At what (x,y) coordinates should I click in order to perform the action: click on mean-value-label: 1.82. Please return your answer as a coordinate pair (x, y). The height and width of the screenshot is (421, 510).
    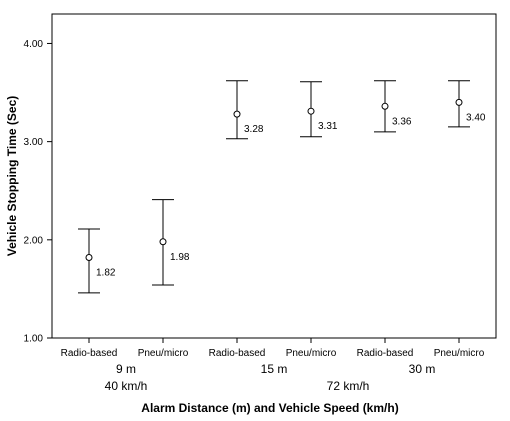
    Looking at the image, I should click on (106, 272).